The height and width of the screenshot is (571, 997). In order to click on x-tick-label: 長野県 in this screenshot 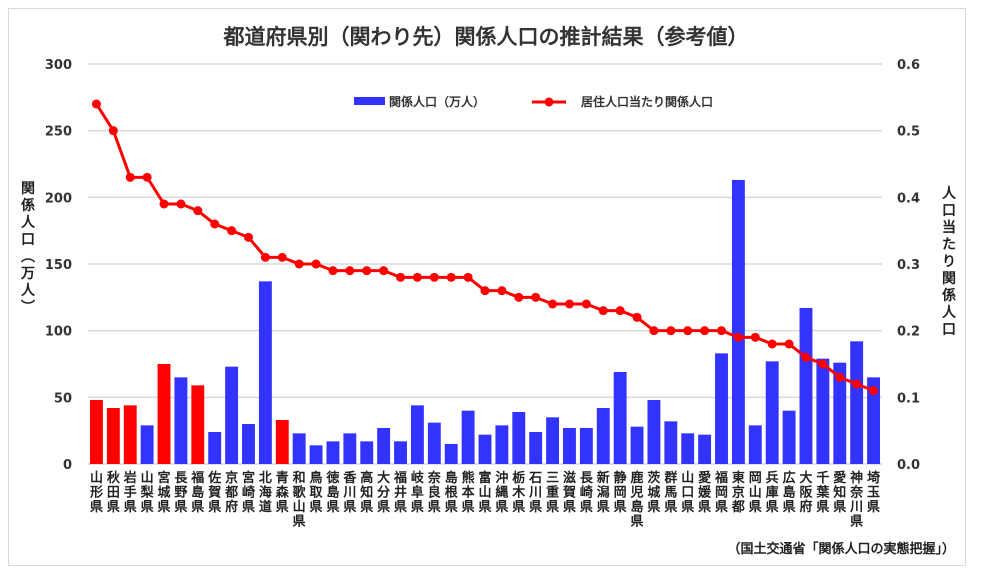, I will do `click(181, 493)`.